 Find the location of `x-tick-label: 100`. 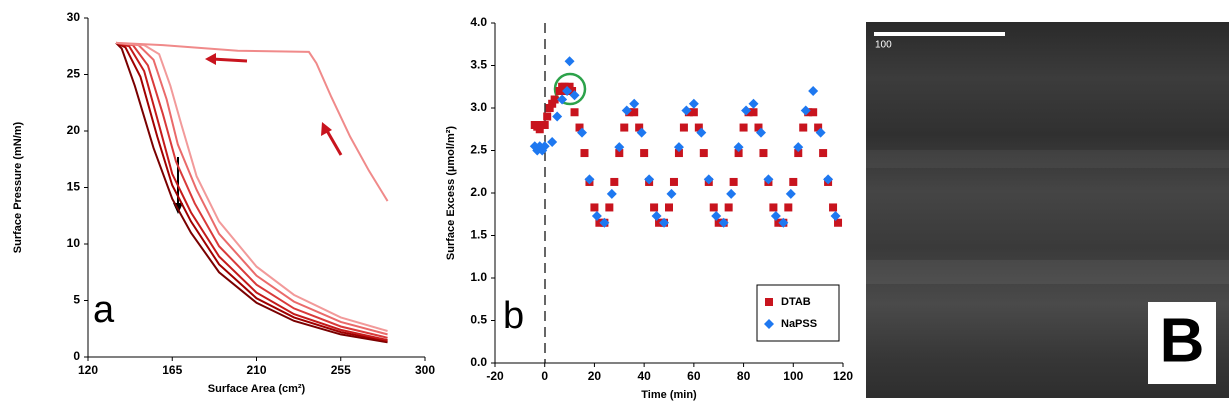

x-tick-label: 100 is located at coordinates (793, 376).